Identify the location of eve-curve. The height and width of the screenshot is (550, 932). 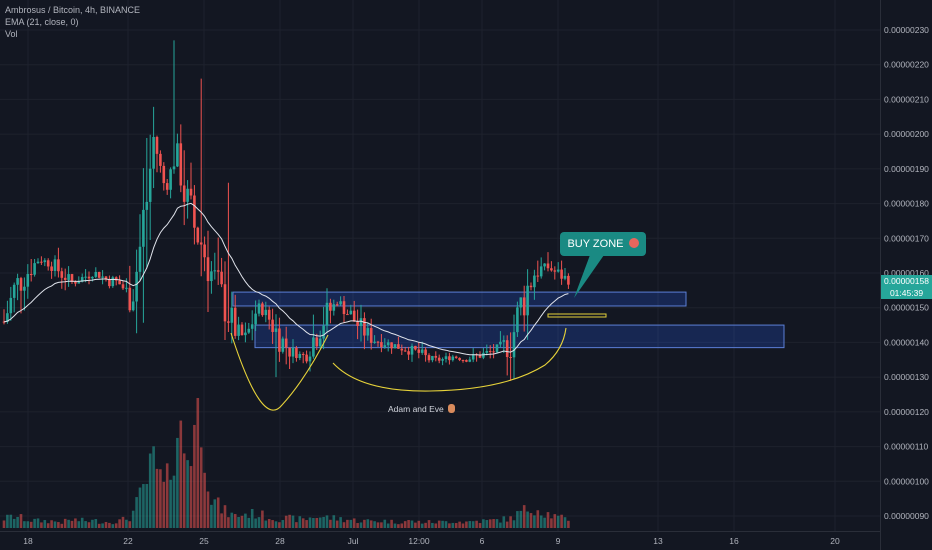
(449, 359).